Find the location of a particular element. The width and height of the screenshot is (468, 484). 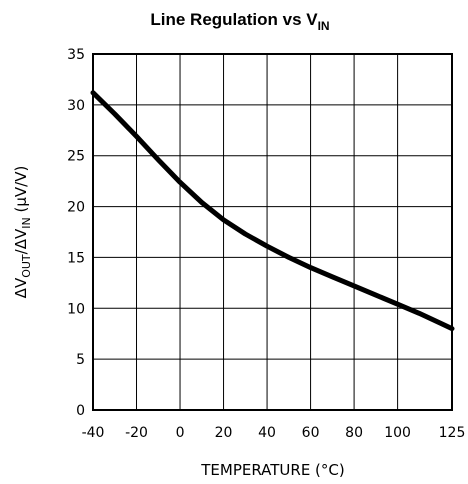

y-axis-label: ΔVOUT/ΔVIN (μV/V) is located at coordinates (22, 232).